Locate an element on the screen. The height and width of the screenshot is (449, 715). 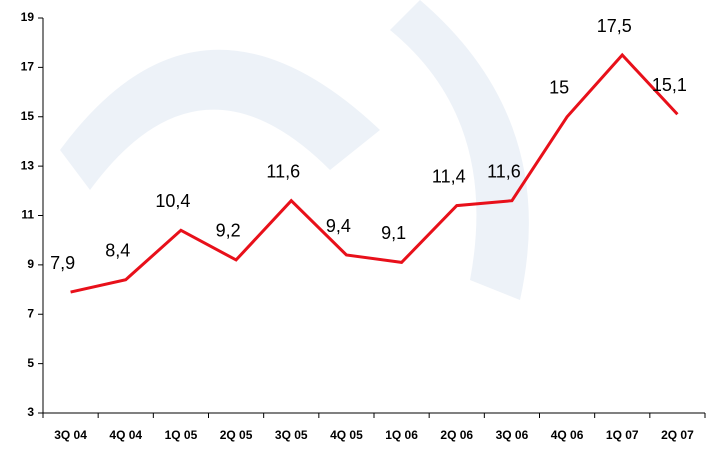
value-label: 17,5 is located at coordinates (614, 26).